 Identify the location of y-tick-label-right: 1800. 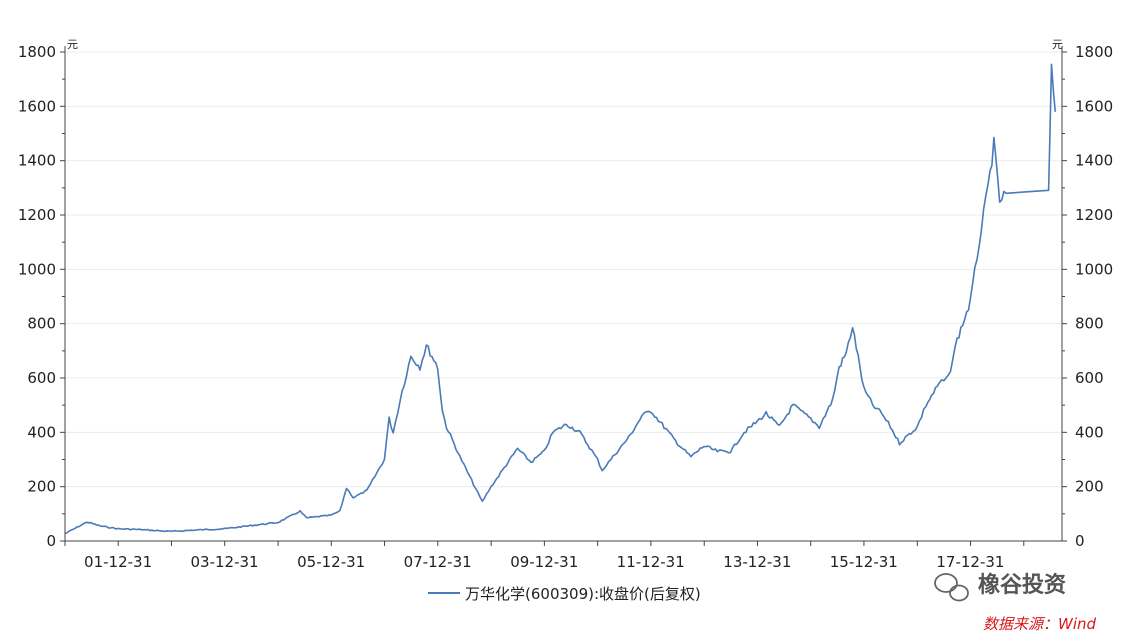
(1094, 52).